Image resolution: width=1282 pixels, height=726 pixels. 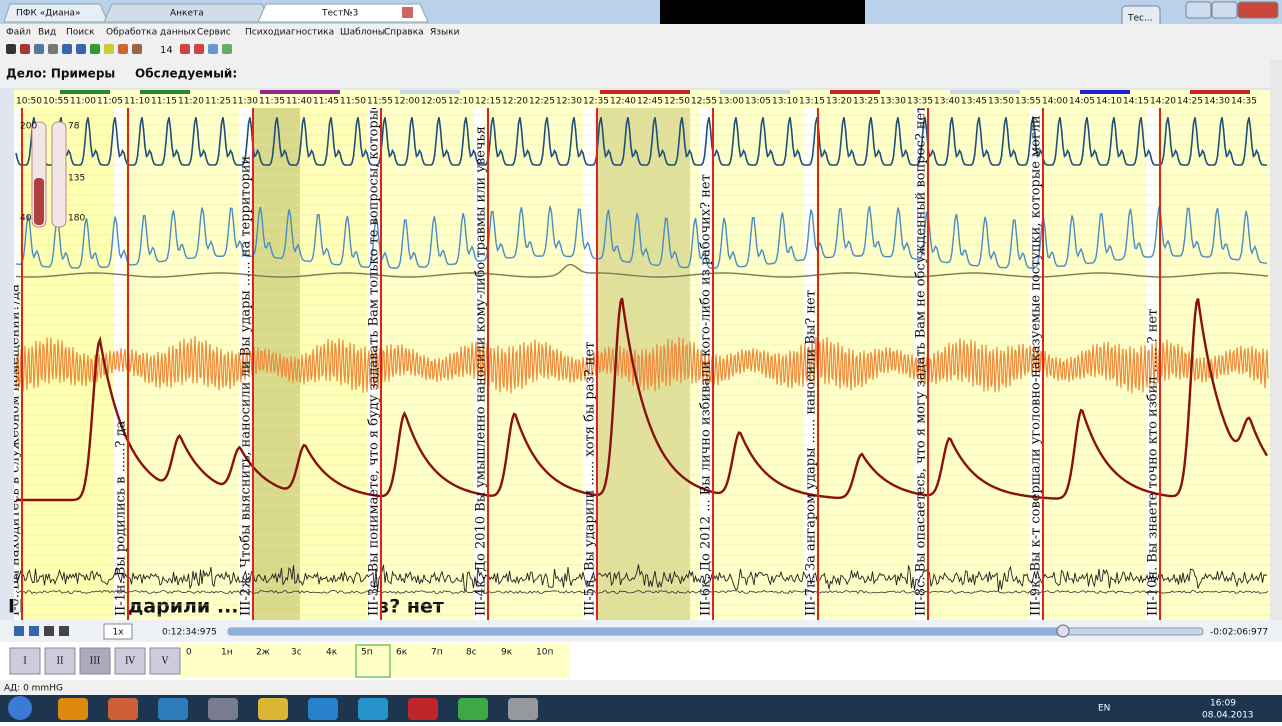 What do you see at coordinates (20, 708) in the screenshot?
I see `start-button` at bounding box center [20, 708].